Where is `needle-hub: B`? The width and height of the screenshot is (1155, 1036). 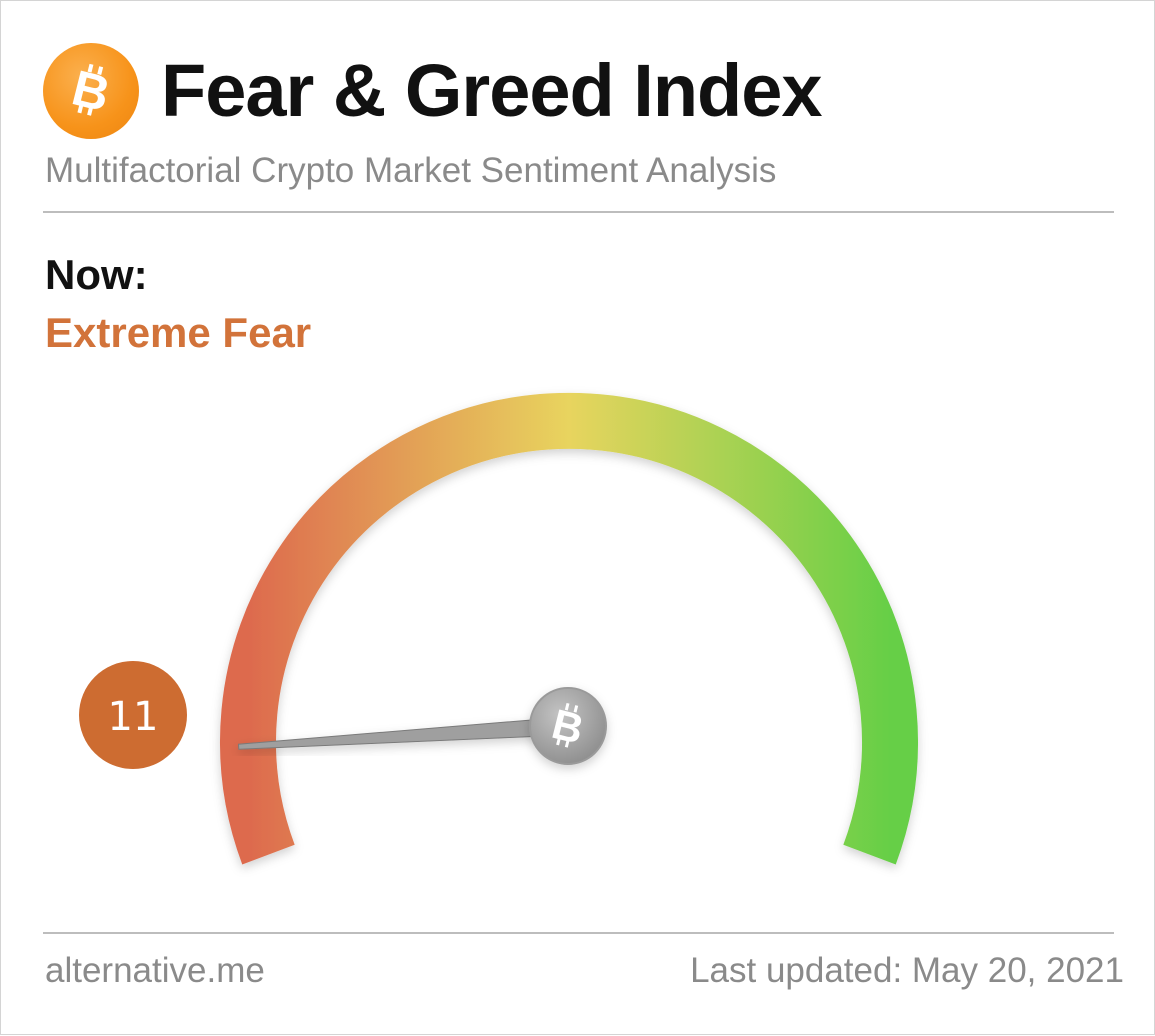 needle-hub: B is located at coordinates (568, 726).